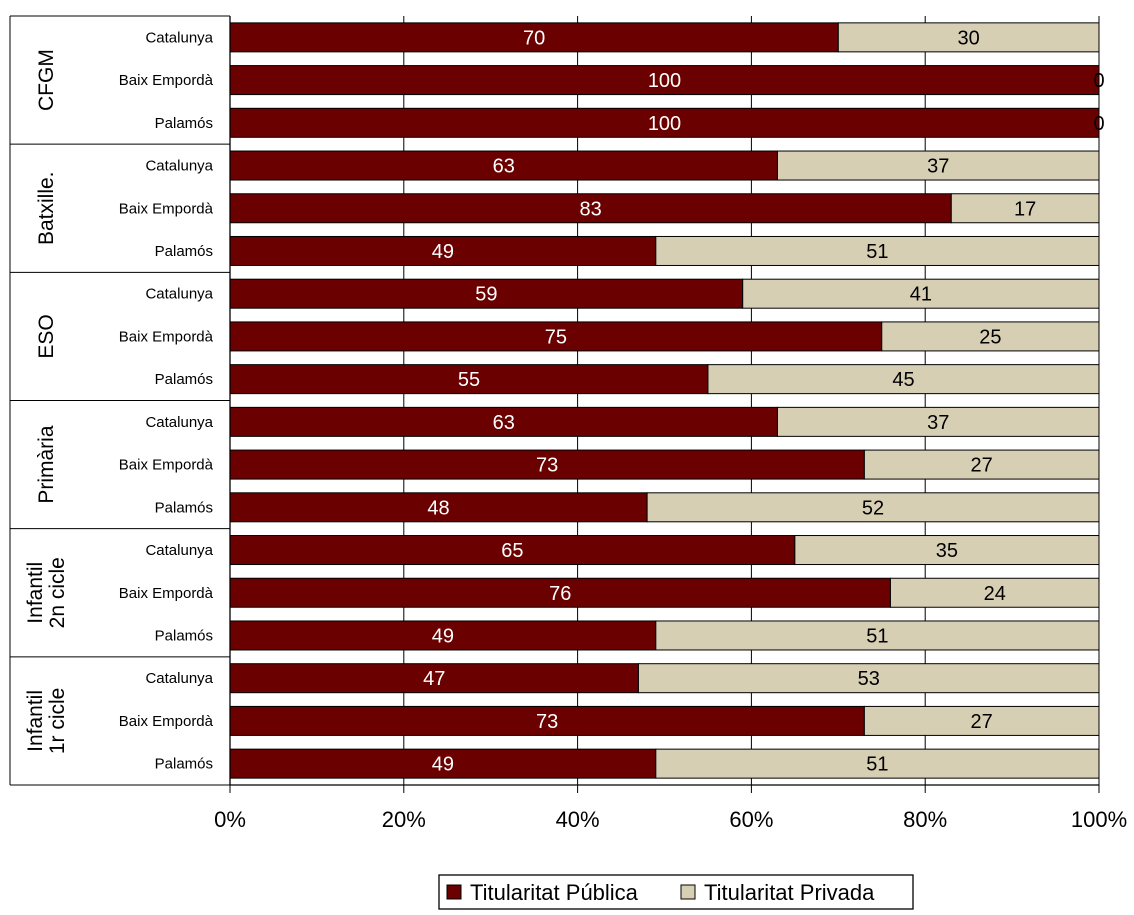  I want to click on x-tick-label: 20%, so click(404, 819).